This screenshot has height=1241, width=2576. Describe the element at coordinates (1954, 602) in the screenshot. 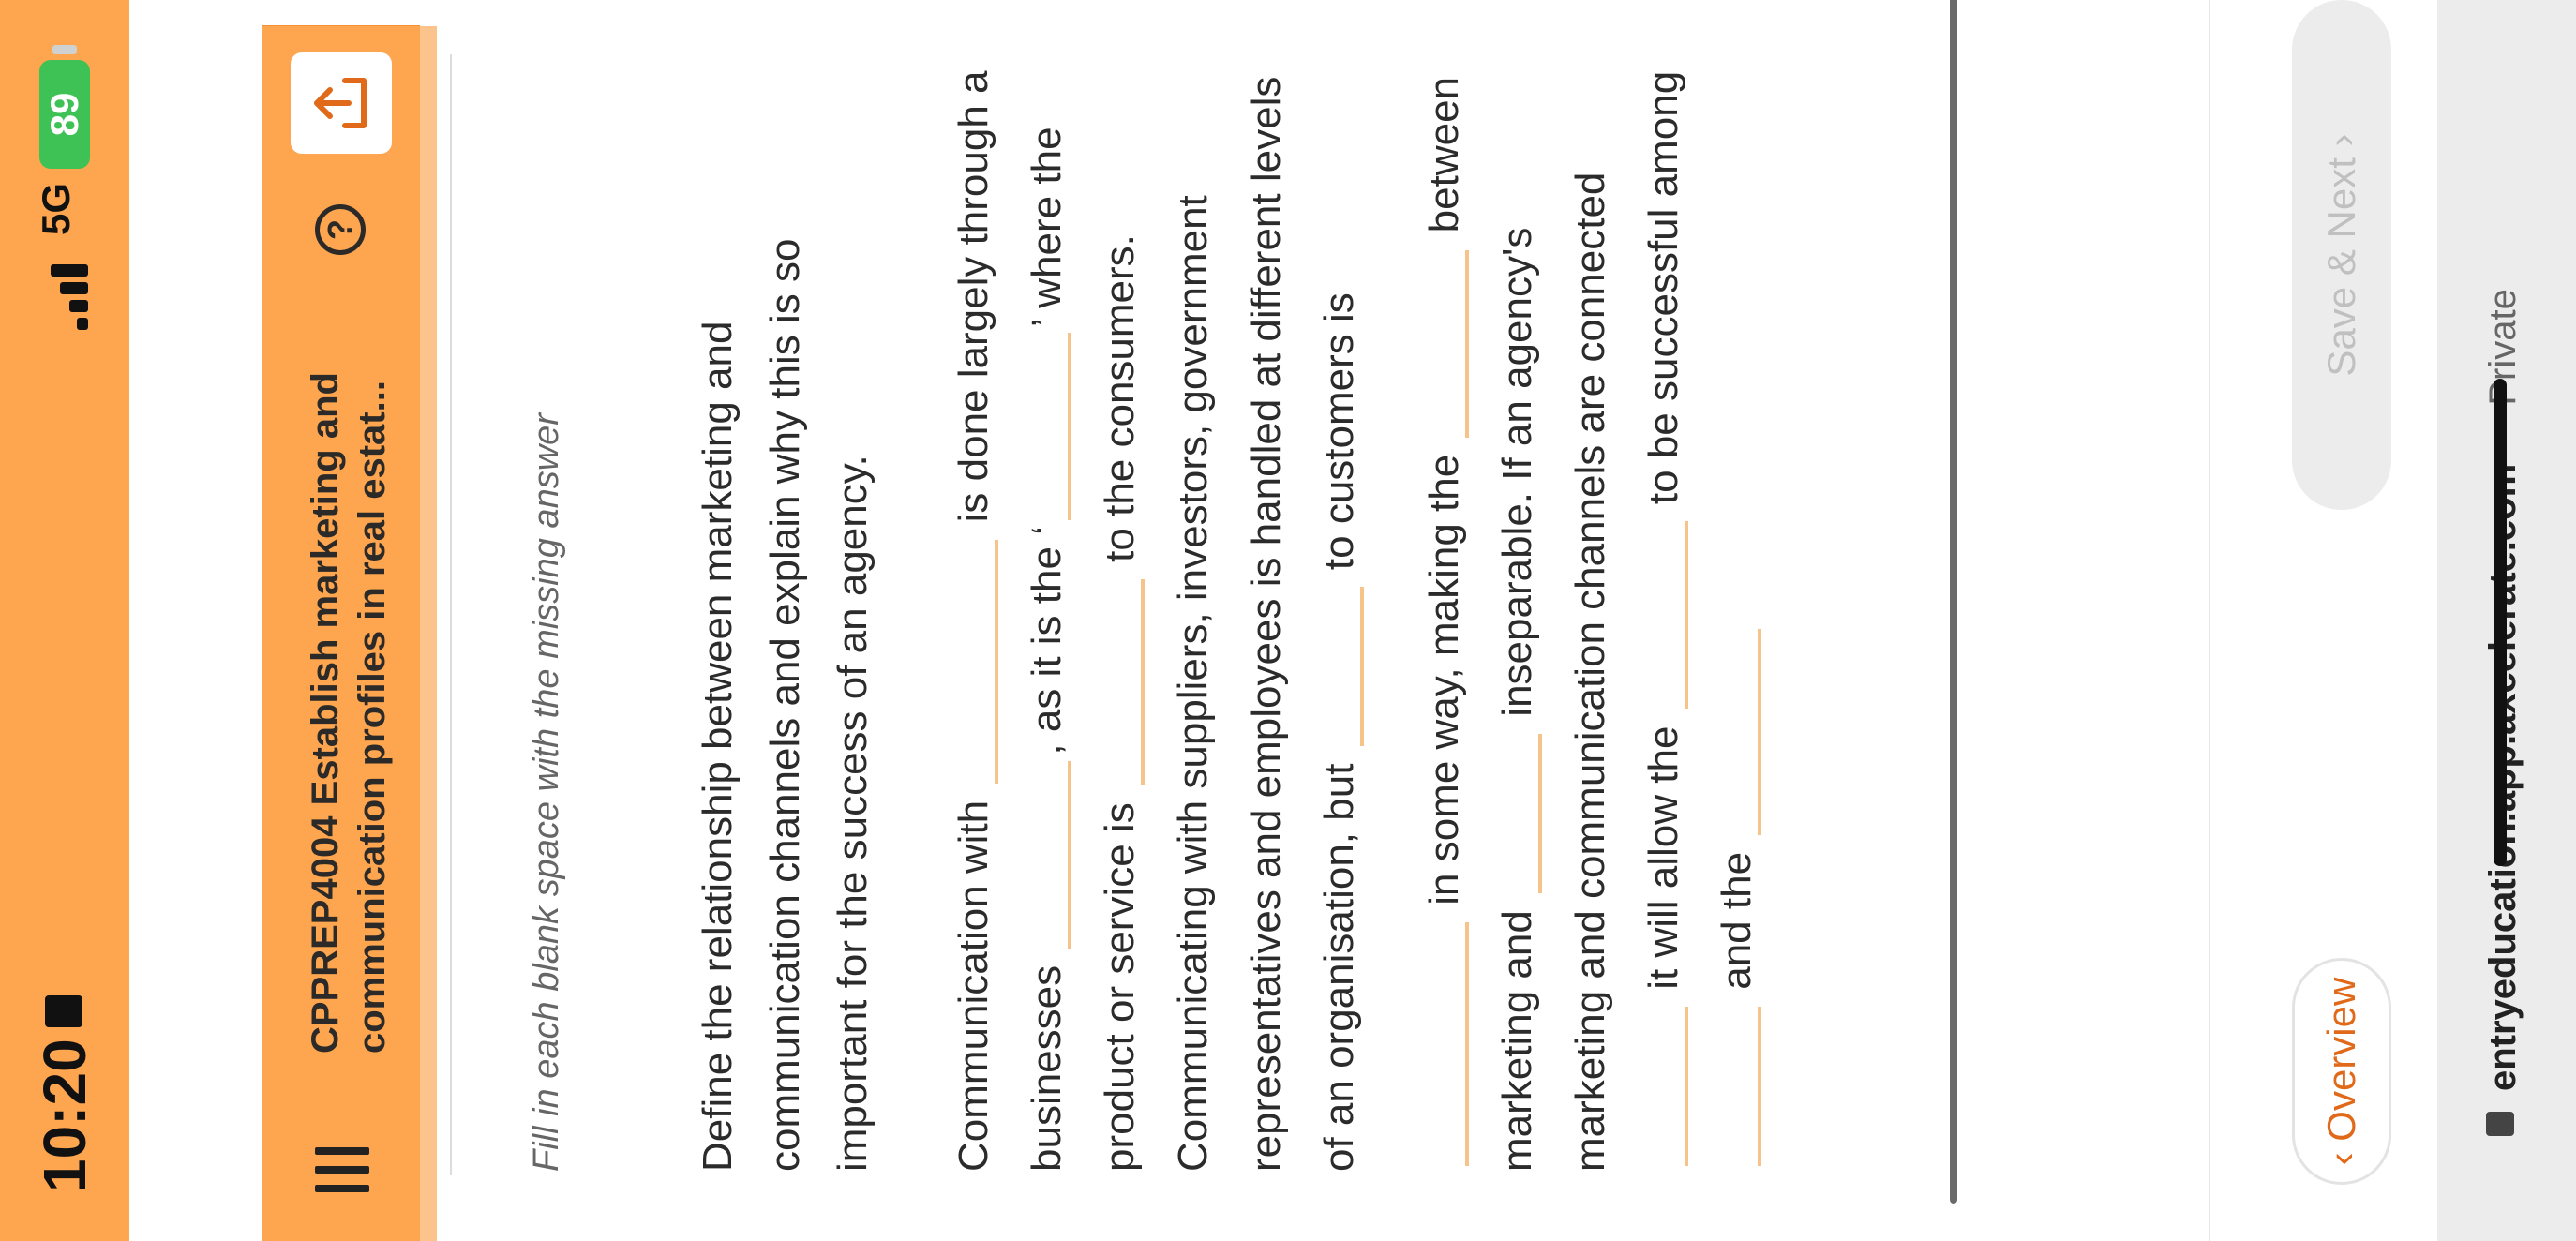

I see `horizontal-scrollbar` at that location.